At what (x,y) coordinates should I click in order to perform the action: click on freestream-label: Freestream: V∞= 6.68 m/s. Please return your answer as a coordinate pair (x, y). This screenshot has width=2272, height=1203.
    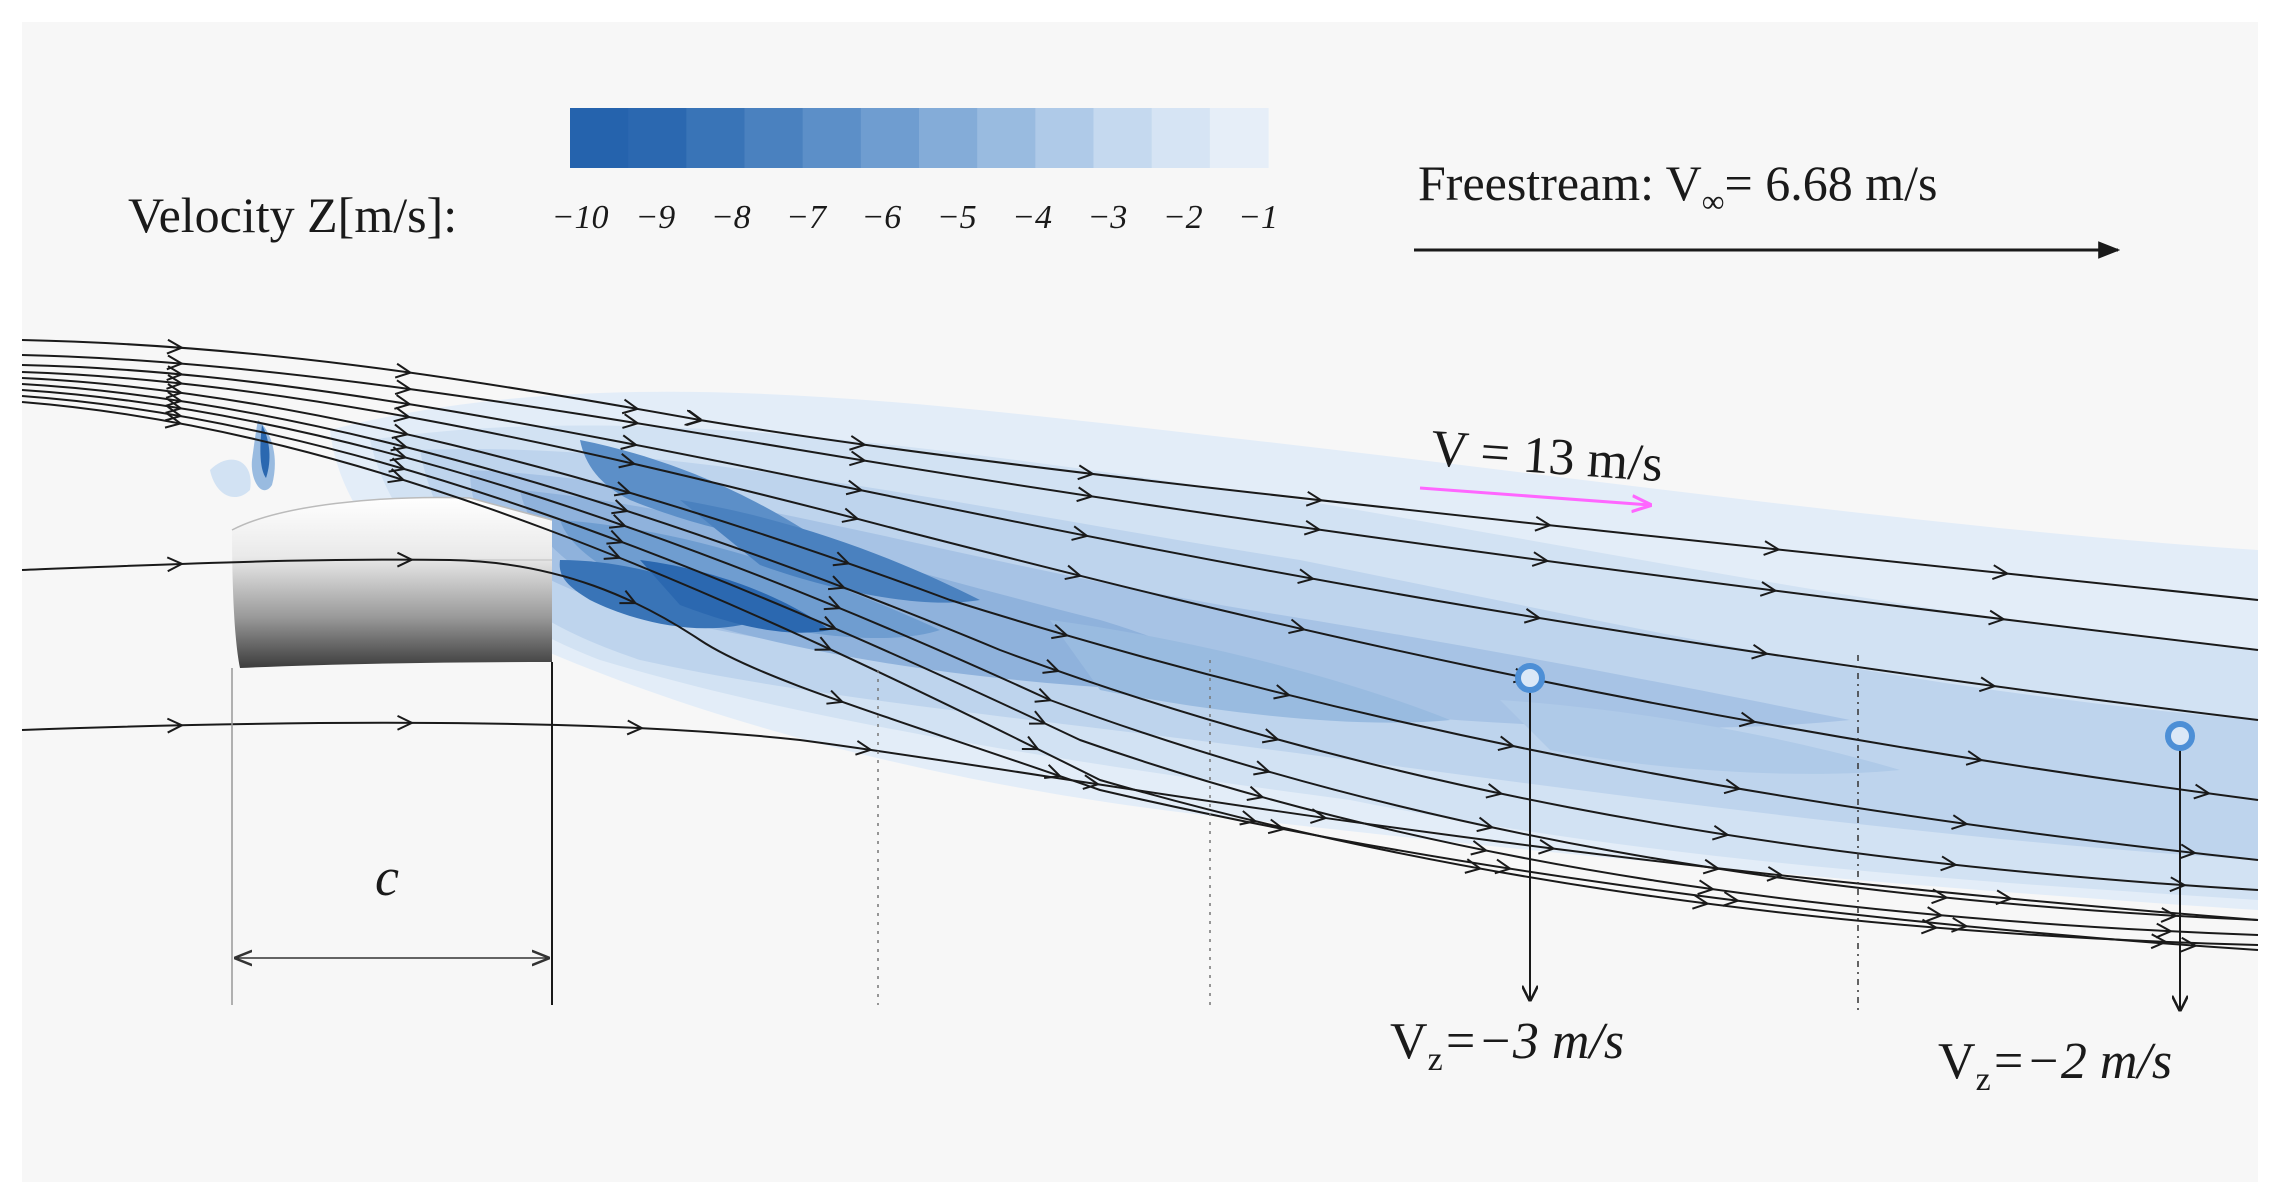
    Looking at the image, I should click on (1677, 187).